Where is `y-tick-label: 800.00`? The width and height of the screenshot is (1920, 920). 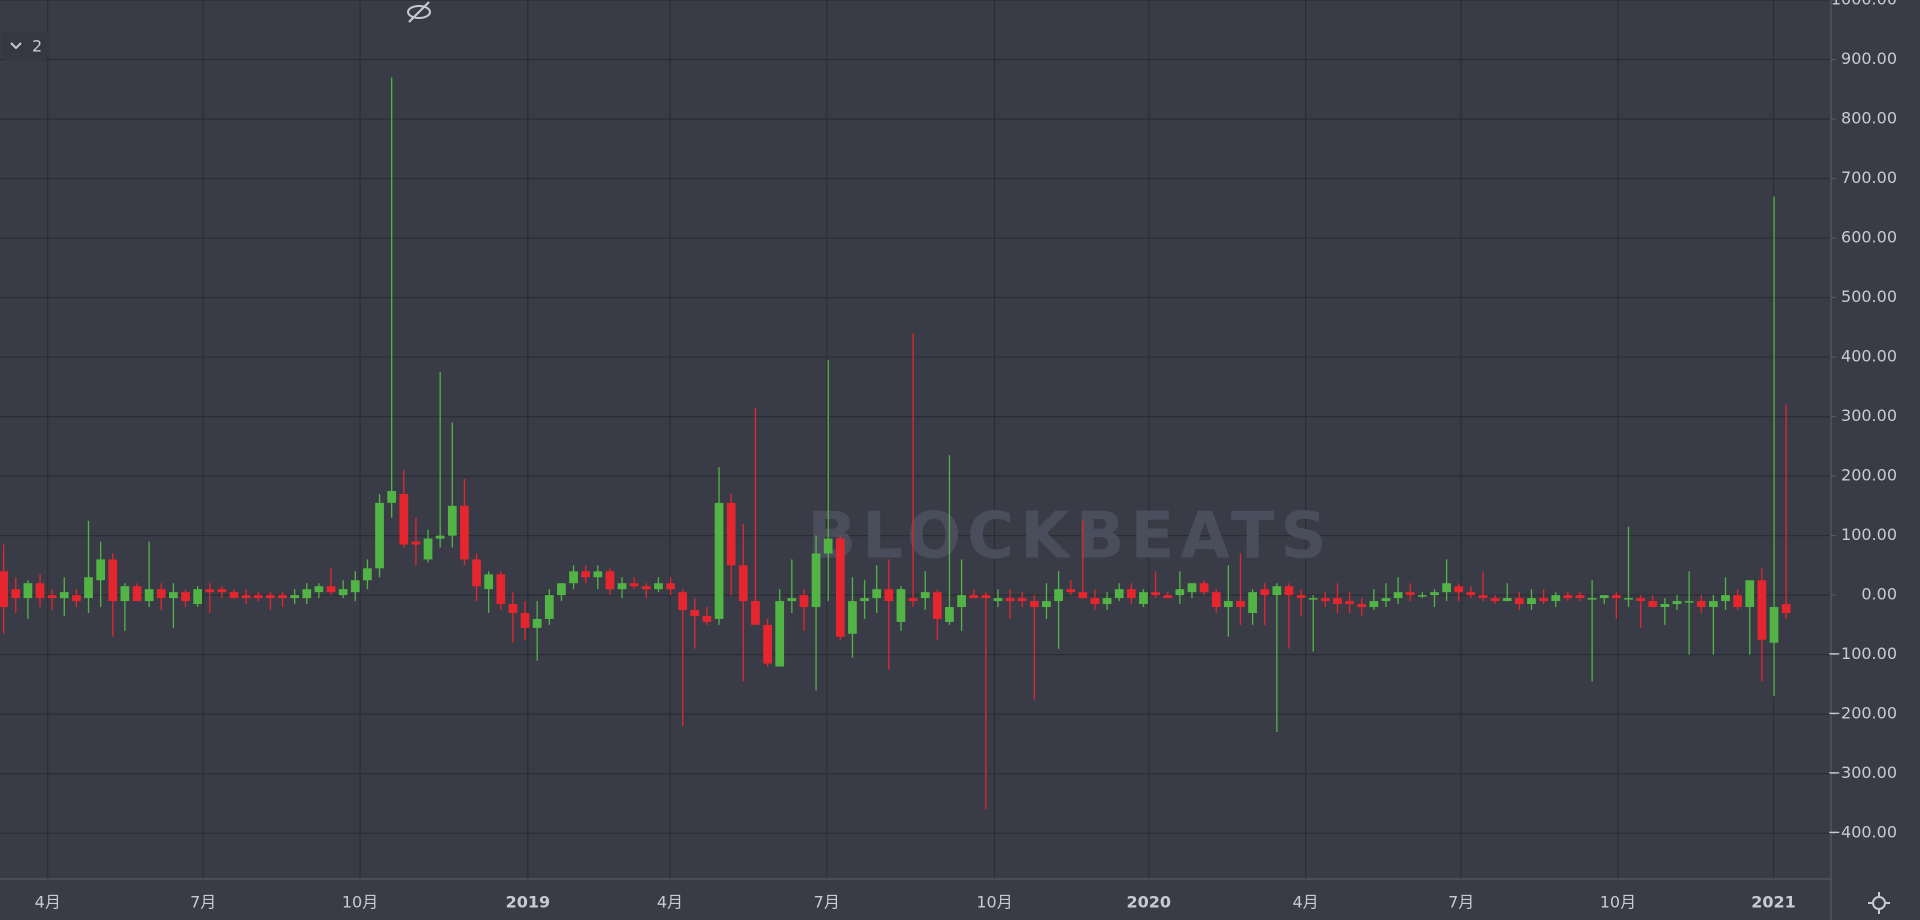
y-tick-label: 800.00 is located at coordinates (1869, 118).